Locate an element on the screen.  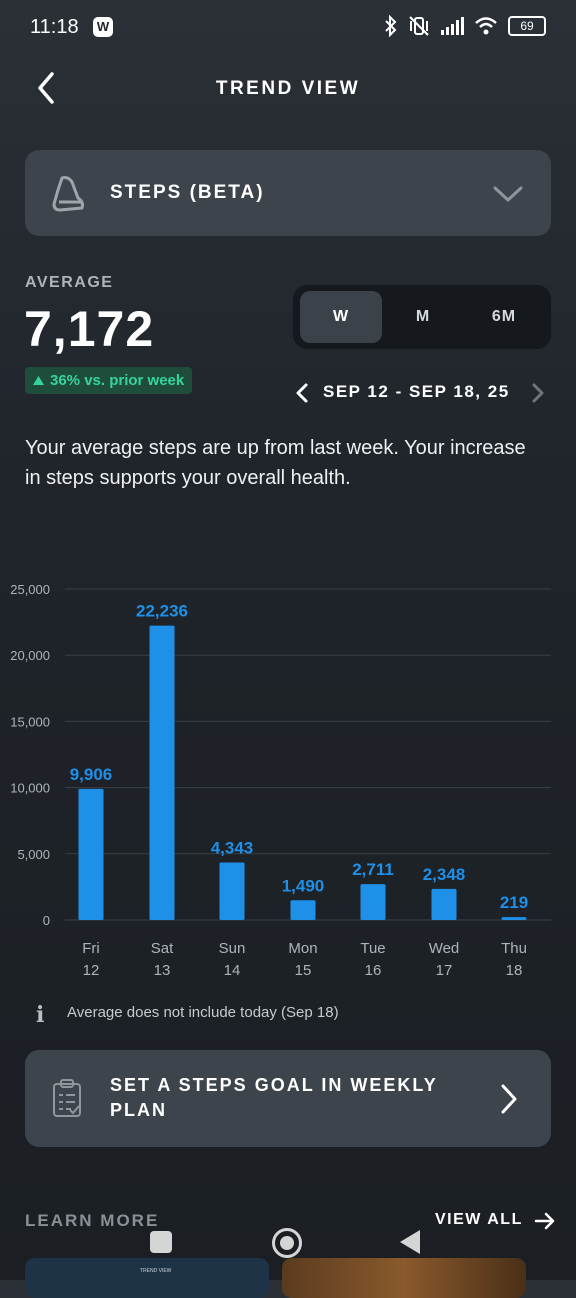
x-tick-day: Tue is located at coordinates (372, 948).